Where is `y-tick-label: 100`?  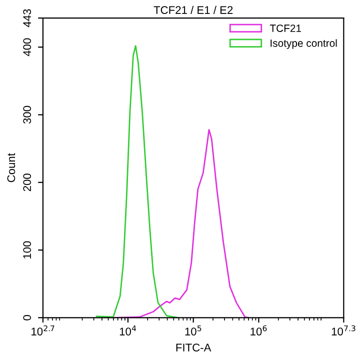
y-tick-label: 100 is located at coordinates (27, 249).